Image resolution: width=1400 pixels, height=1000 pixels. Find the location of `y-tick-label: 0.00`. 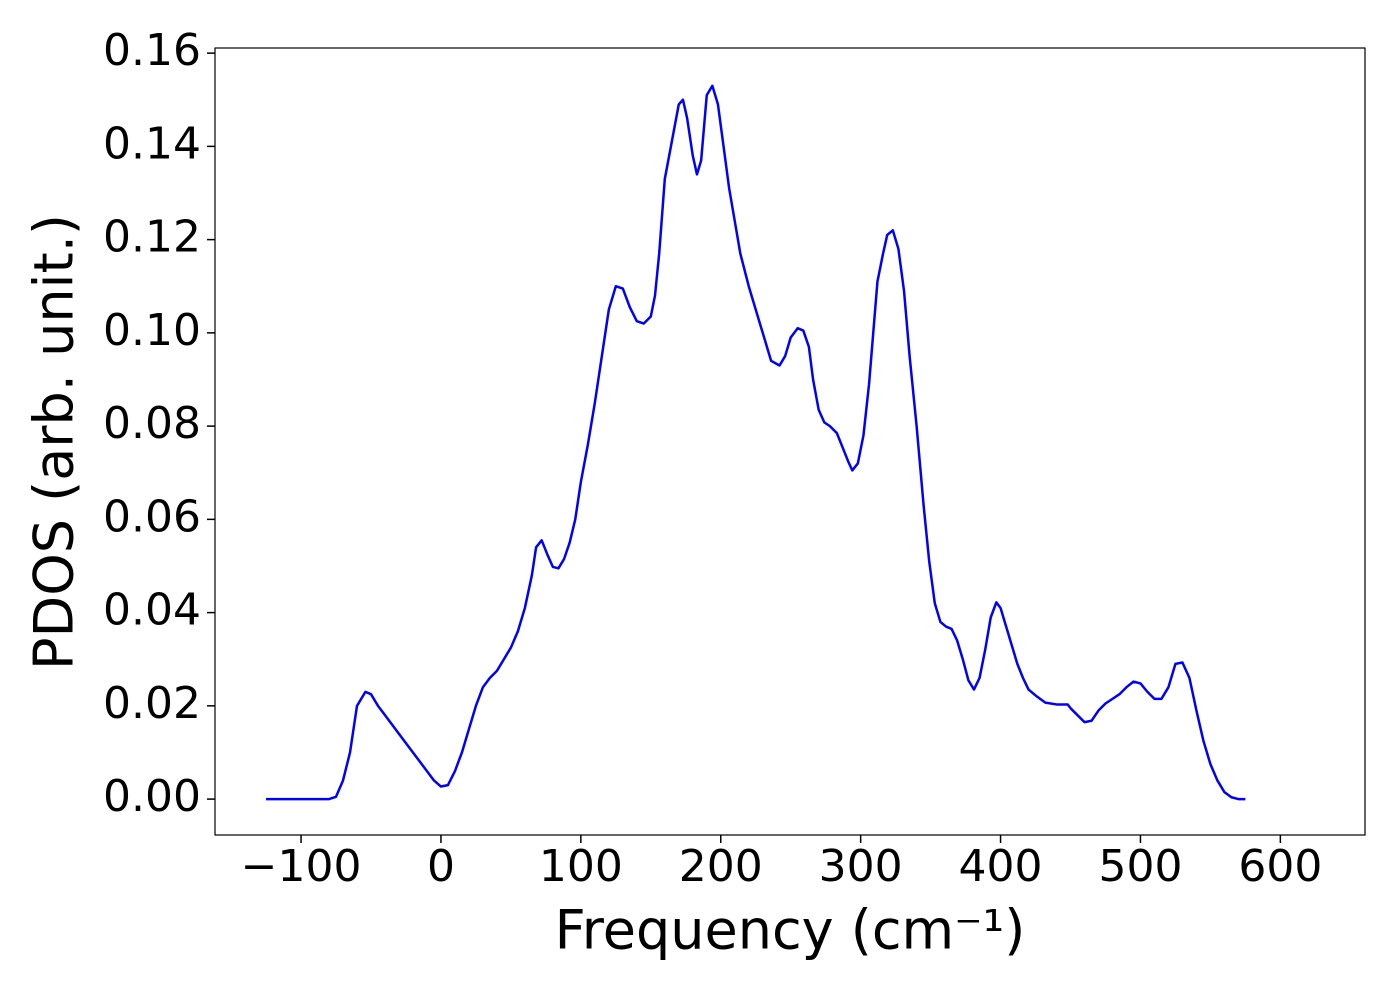

y-tick-label: 0.00 is located at coordinates (152, 796).